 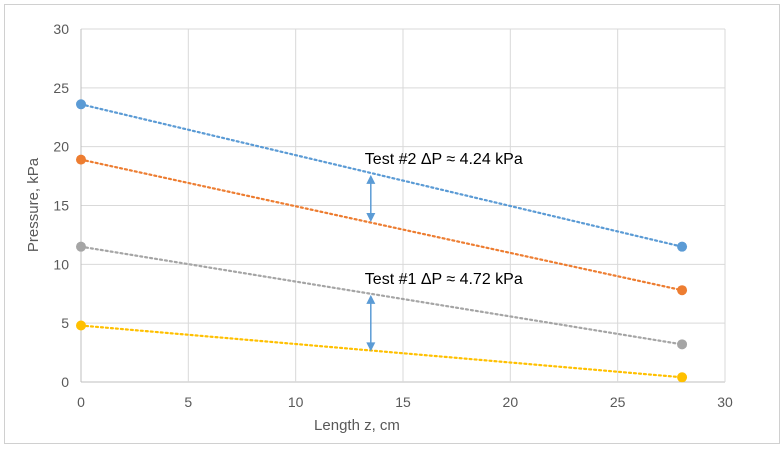 What do you see at coordinates (61, 206) in the screenshot?
I see `y-tick-label: 15` at bounding box center [61, 206].